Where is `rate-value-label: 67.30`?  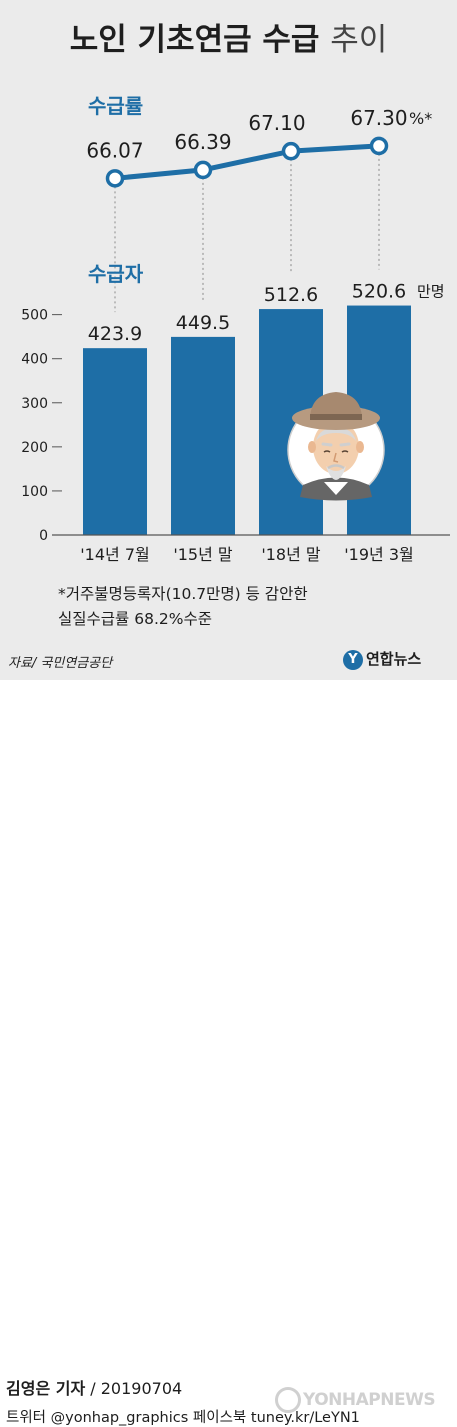
rate-value-label: 67.30 is located at coordinates (378, 118).